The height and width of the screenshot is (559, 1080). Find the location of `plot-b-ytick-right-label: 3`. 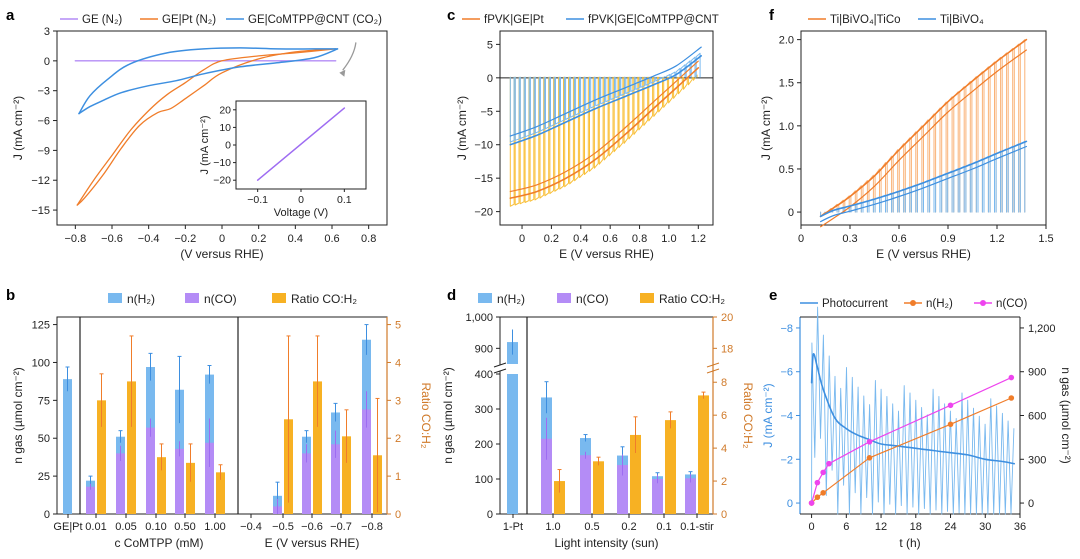

plot-b-ytick-right-label: 3 is located at coordinates (398, 401).